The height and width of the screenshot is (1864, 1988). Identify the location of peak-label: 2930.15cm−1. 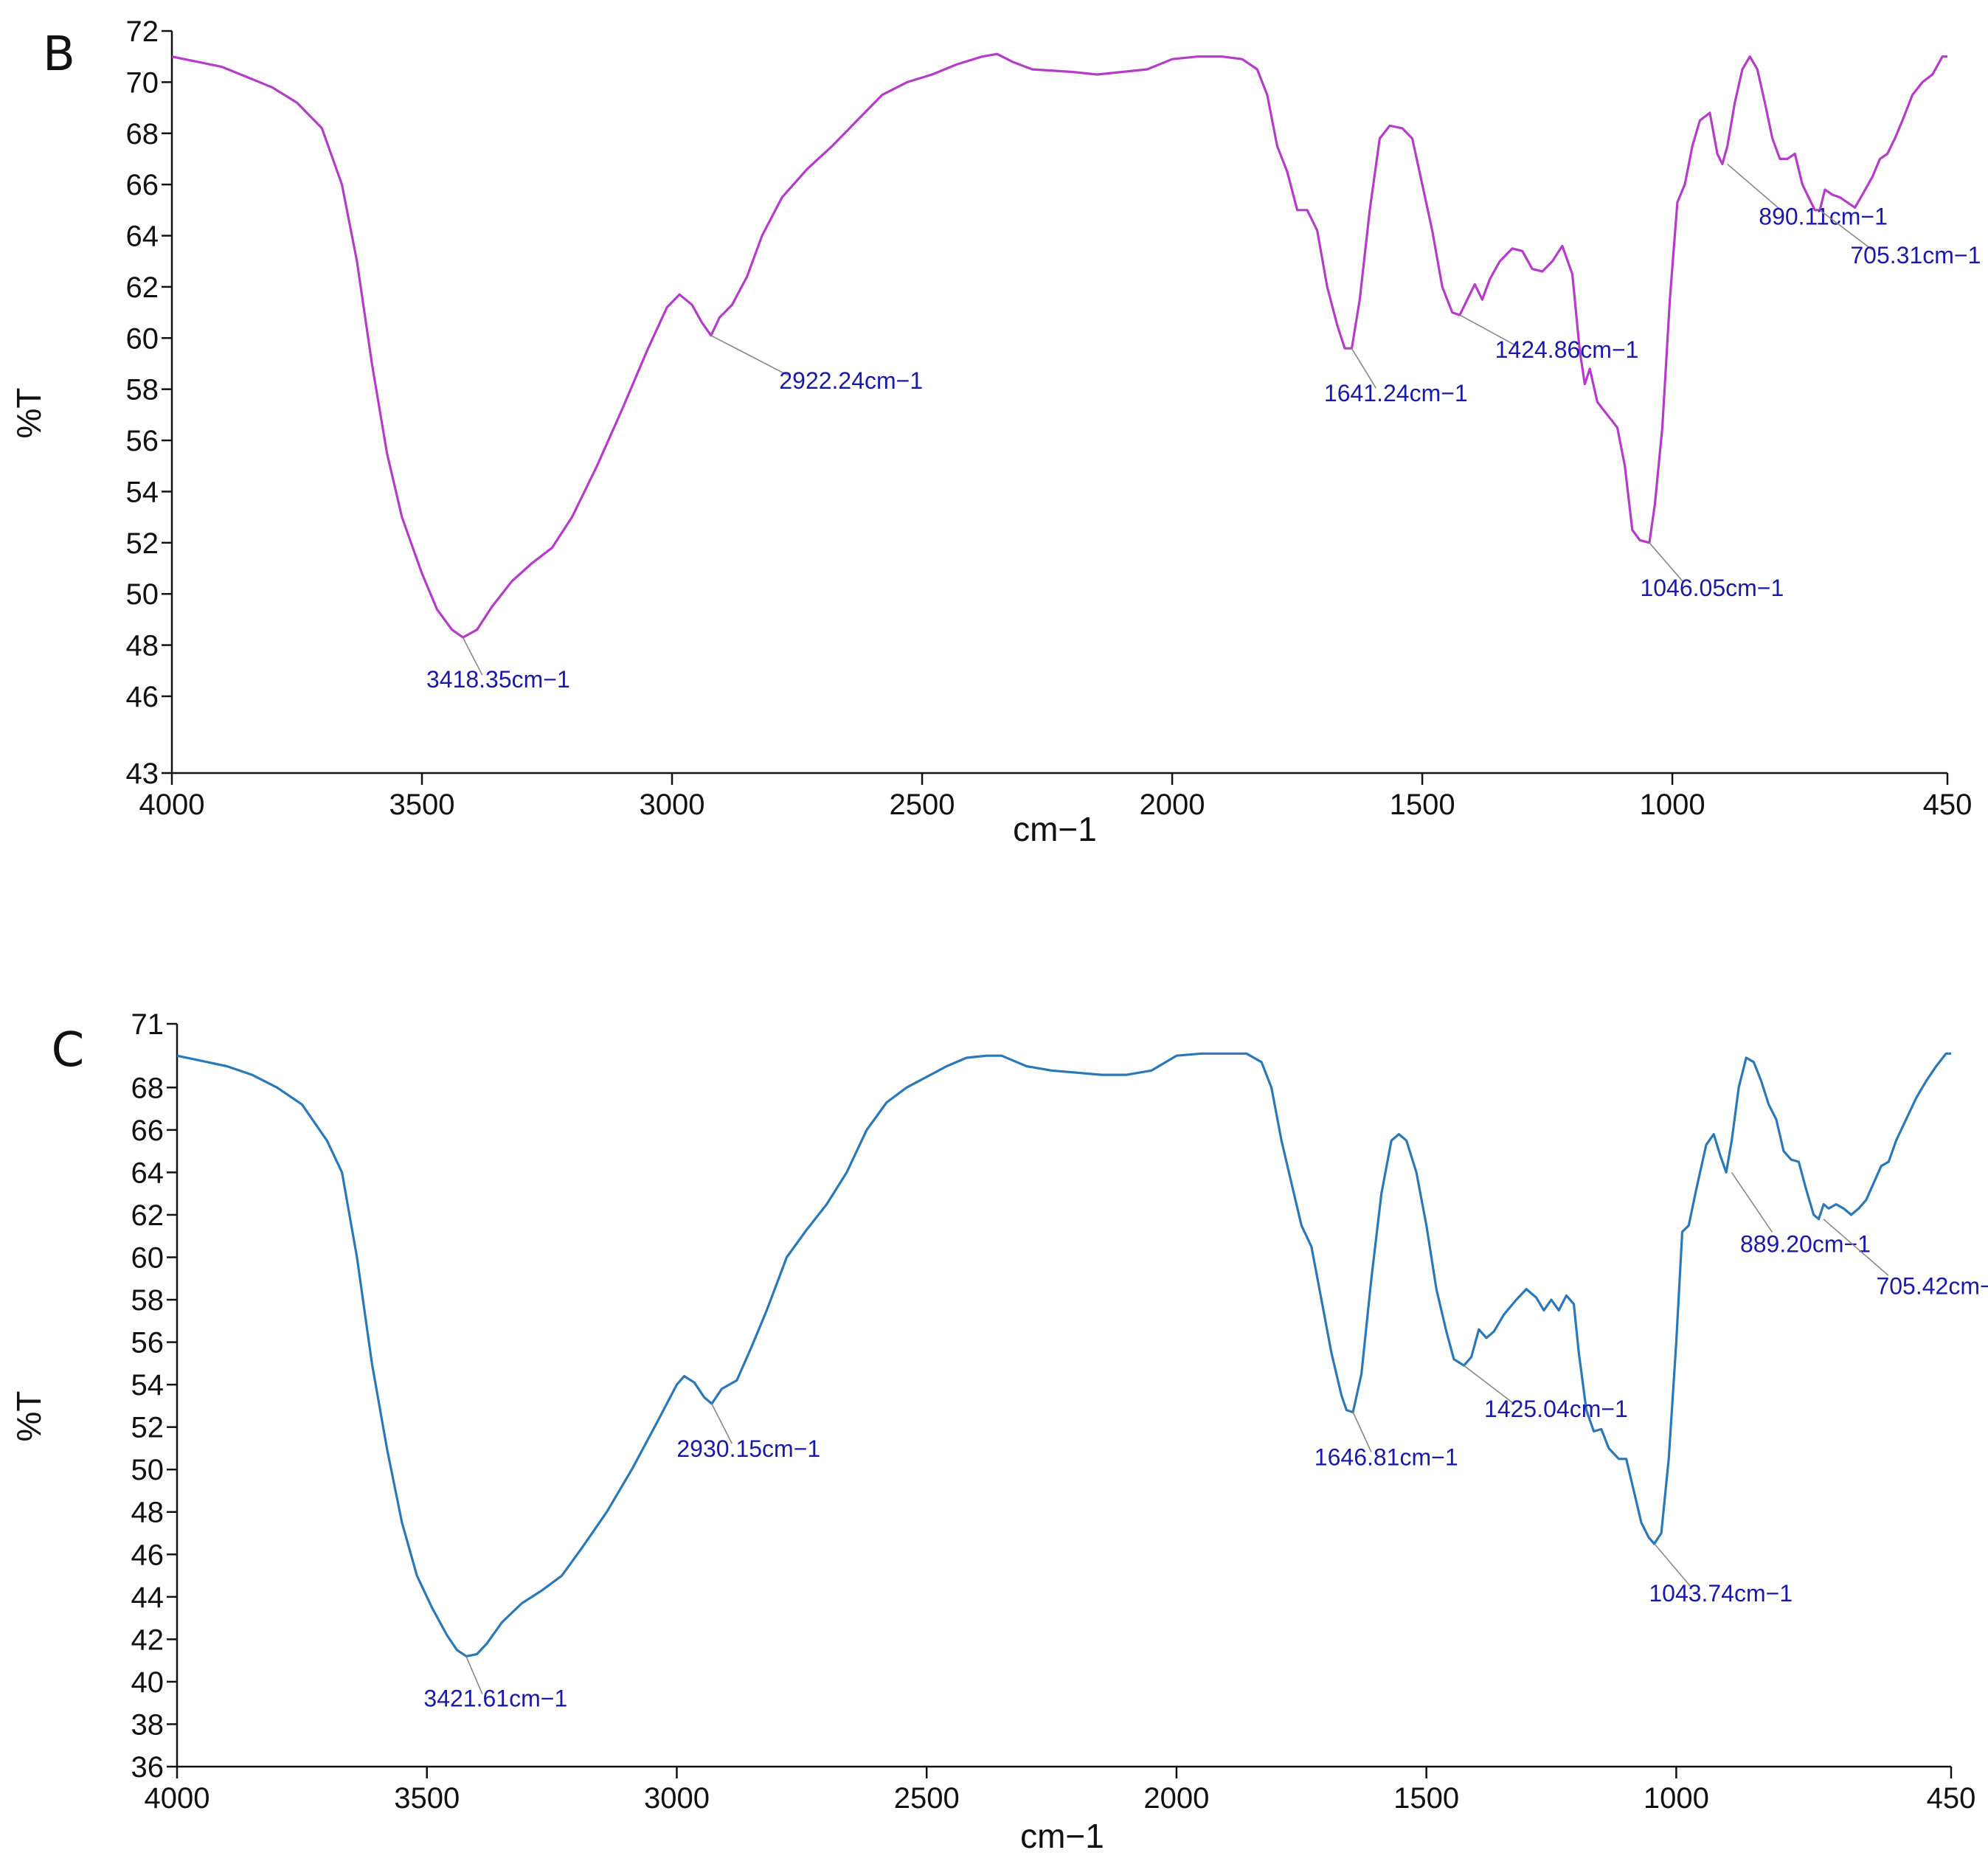
(748, 1448).